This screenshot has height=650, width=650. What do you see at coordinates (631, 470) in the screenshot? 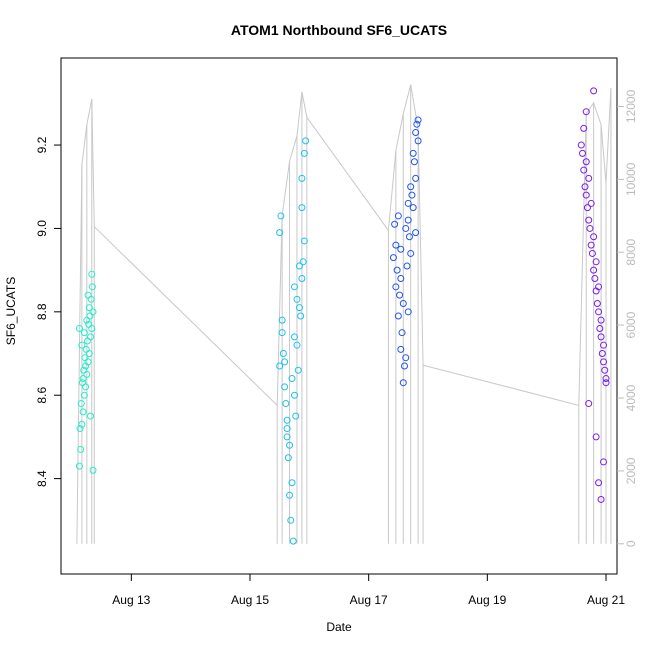
I see `y2-tick-label: 2000` at bounding box center [631, 470].